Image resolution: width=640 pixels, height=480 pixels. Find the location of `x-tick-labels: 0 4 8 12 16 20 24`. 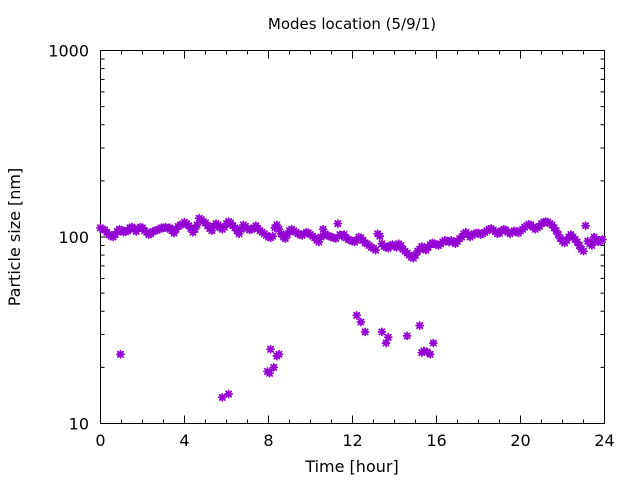

x-tick-labels: 0 4 8 12 16 20 24 is located at coordinates (354, 440).